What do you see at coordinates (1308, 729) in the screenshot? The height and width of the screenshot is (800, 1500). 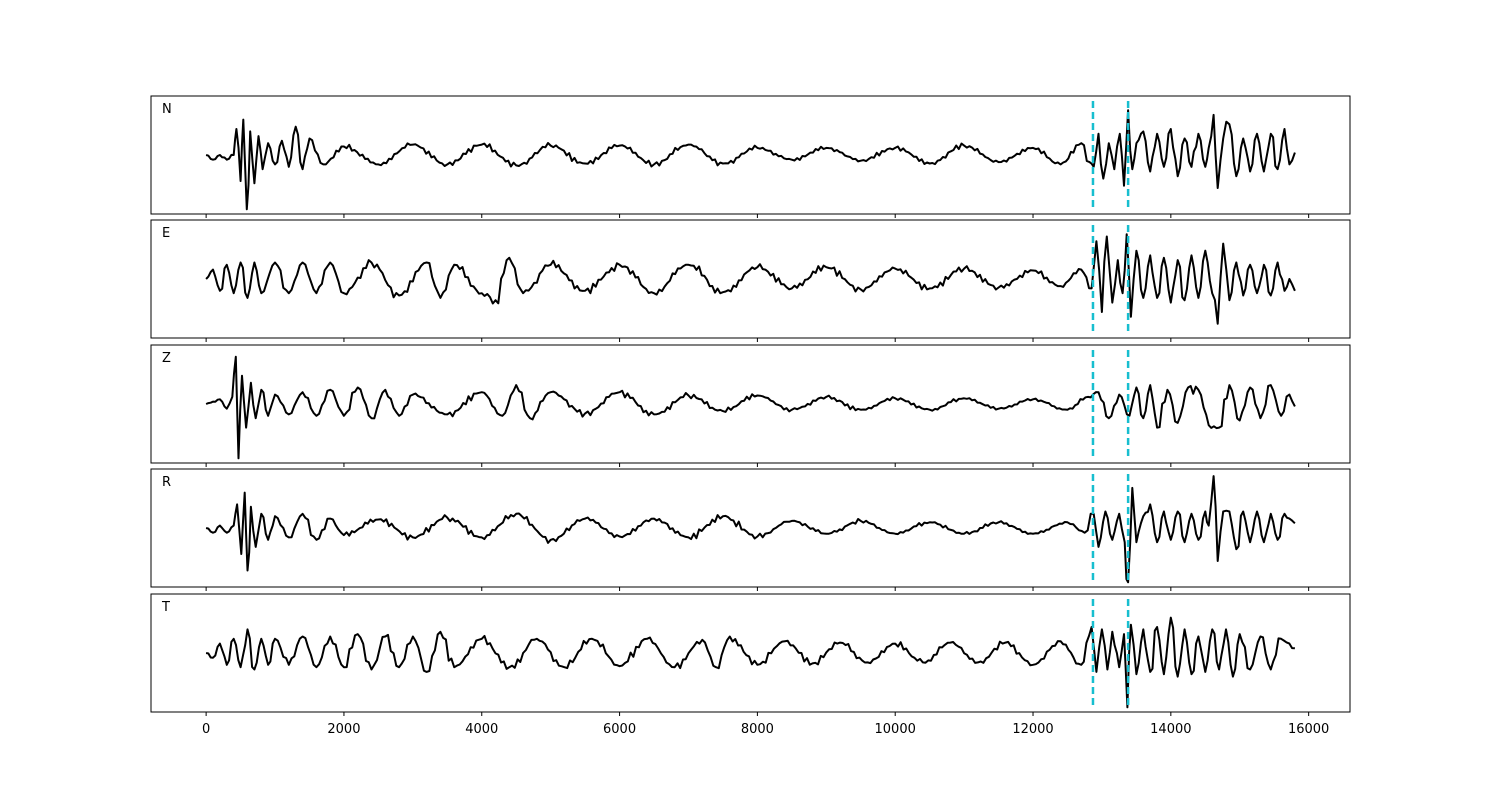 I see `x-tick-label: 16000` at bounding box center [1308, 729].